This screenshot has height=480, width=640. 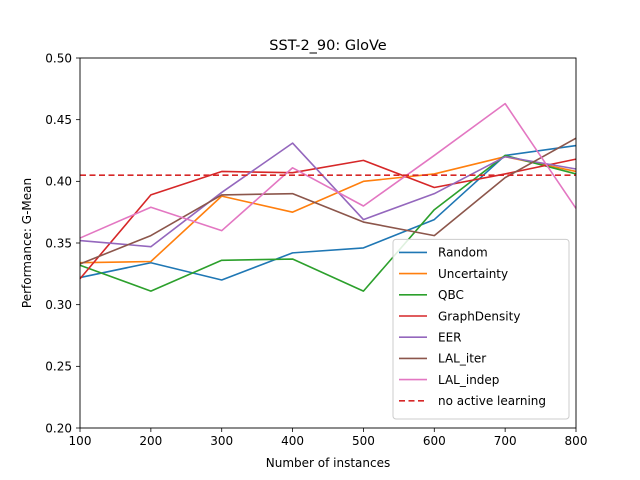 What do you see at coordinates (328, 438) in the screenshot?
I see `x-axis: 100 200 300 400 500 600 700 800` at bounding box center [328, 438].